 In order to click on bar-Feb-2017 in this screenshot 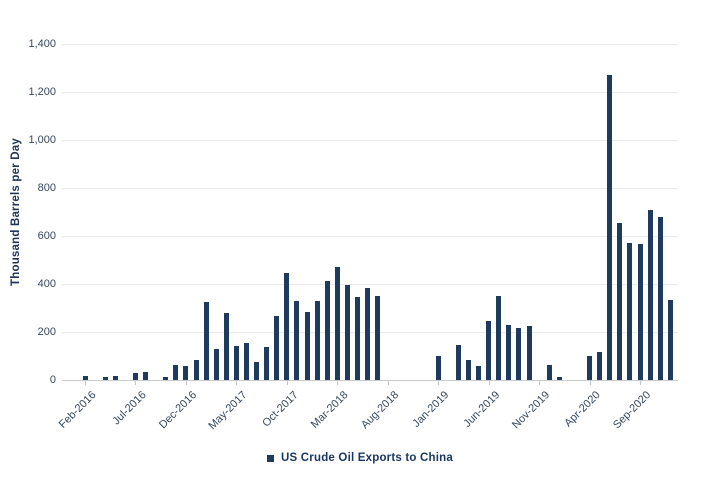, I will do `click(206, 341)`.